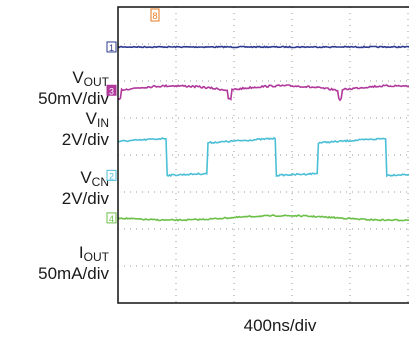 The width and height of the screenshot is (409, 338). What do you see at coordinates (97, 119) in the screenshot?
I see `vin-label: VIN` at bounding box center [97, 119].